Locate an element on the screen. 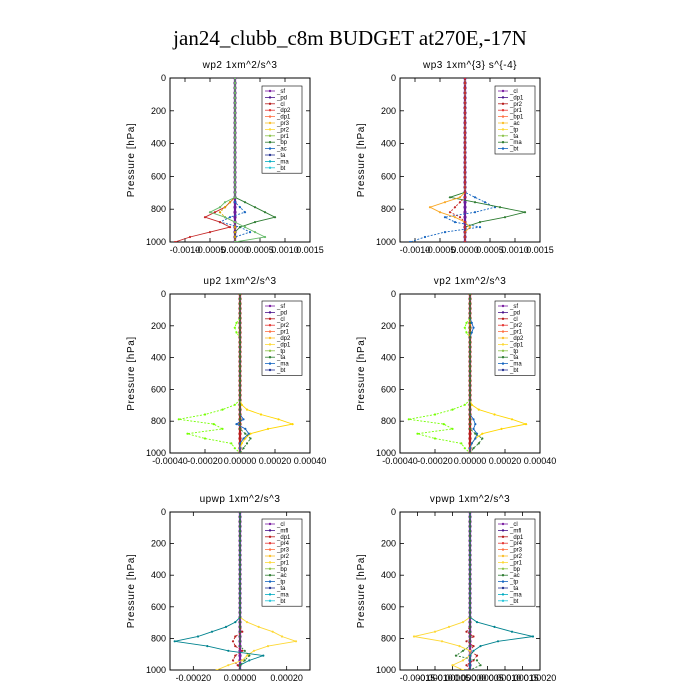 The image size is (700, 700). y-tick-label: 600 is located at coordinates (388, 176).